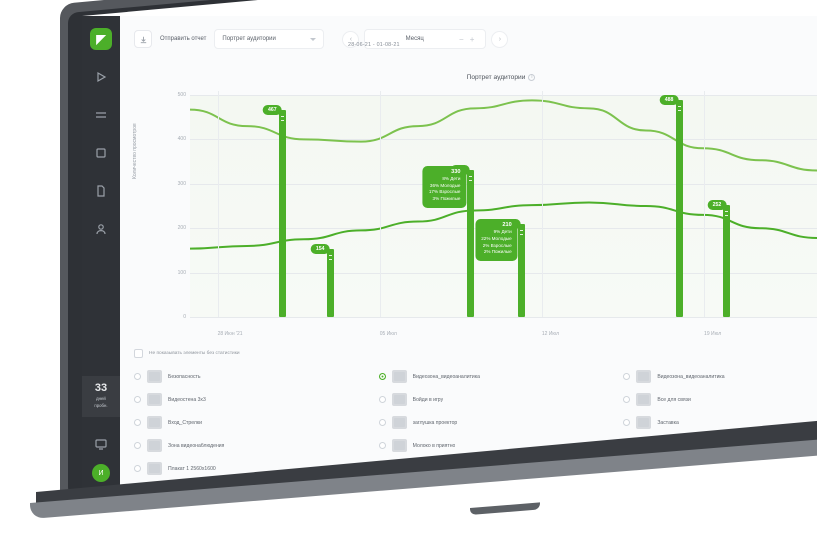 This screenshot has height=536, width=817. Describe the element at coordinates (272, 109) in the screenshot. I see `value-badge: 467` at that location.